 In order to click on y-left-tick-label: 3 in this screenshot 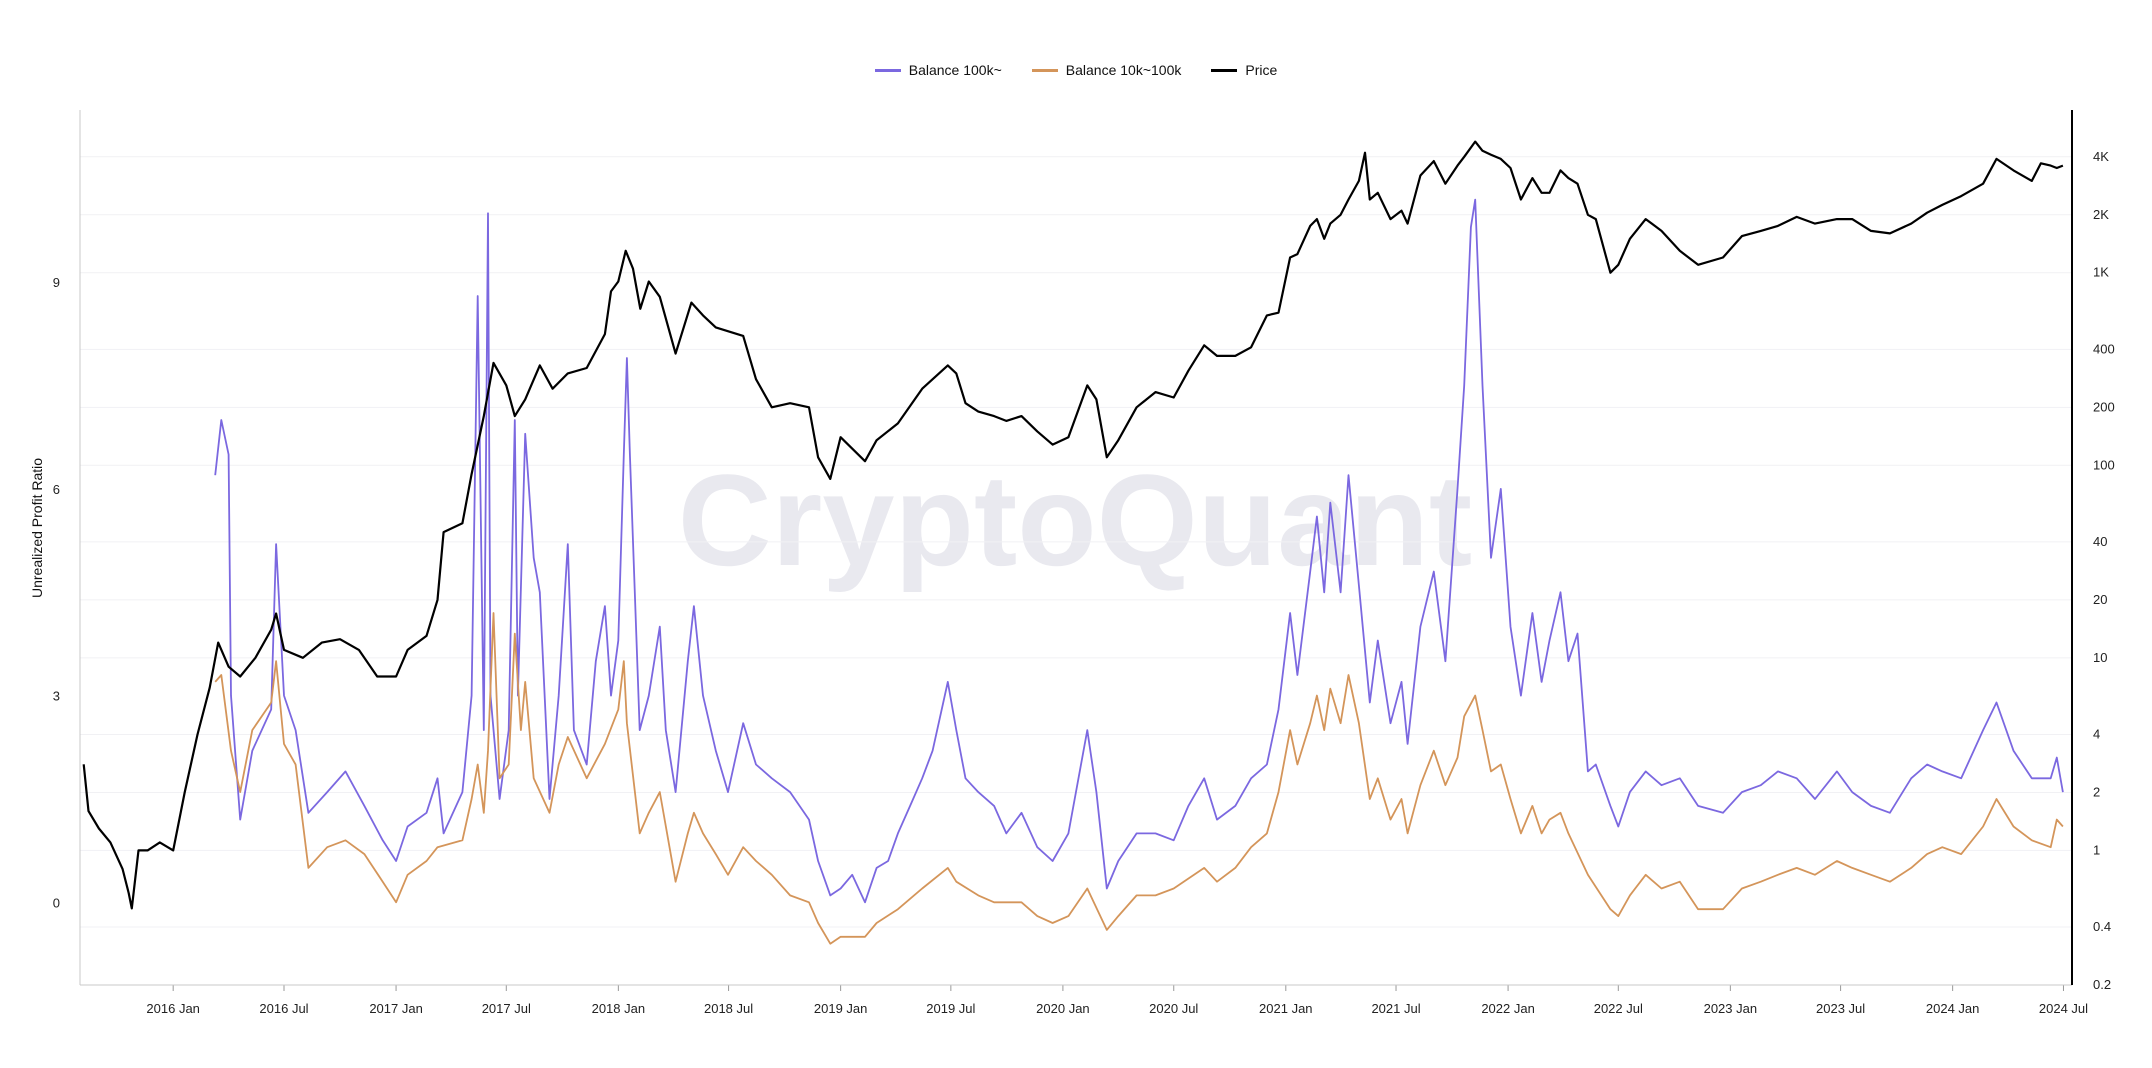, I will do `click(56, 696)`.